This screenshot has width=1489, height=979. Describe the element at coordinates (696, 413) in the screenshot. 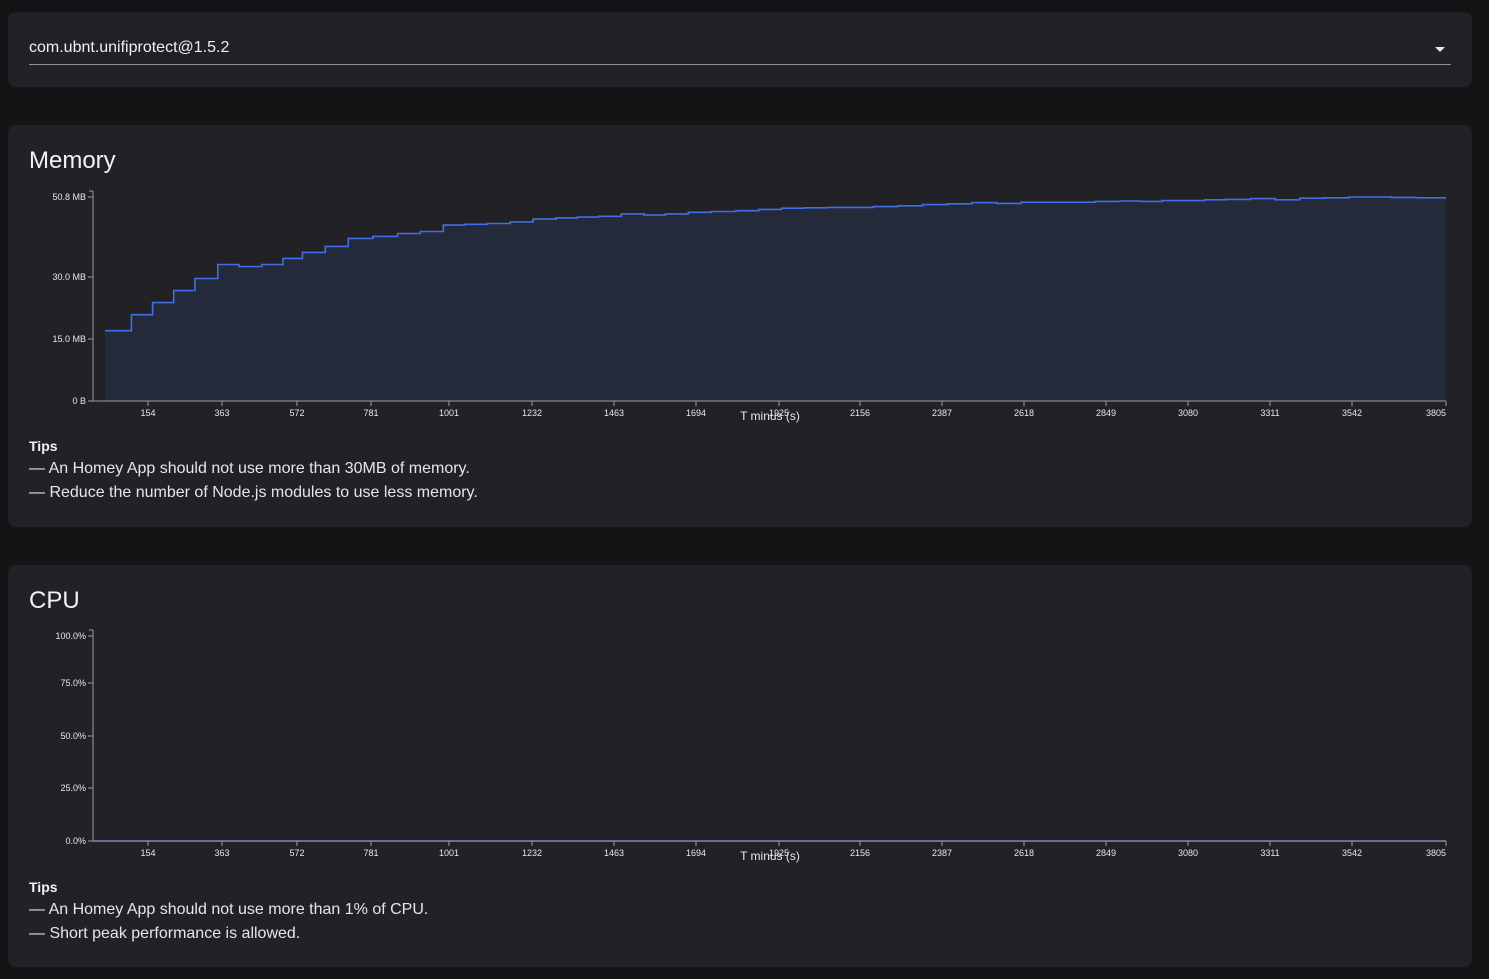

I see `memory-x-tick-label: 1694` at that location.